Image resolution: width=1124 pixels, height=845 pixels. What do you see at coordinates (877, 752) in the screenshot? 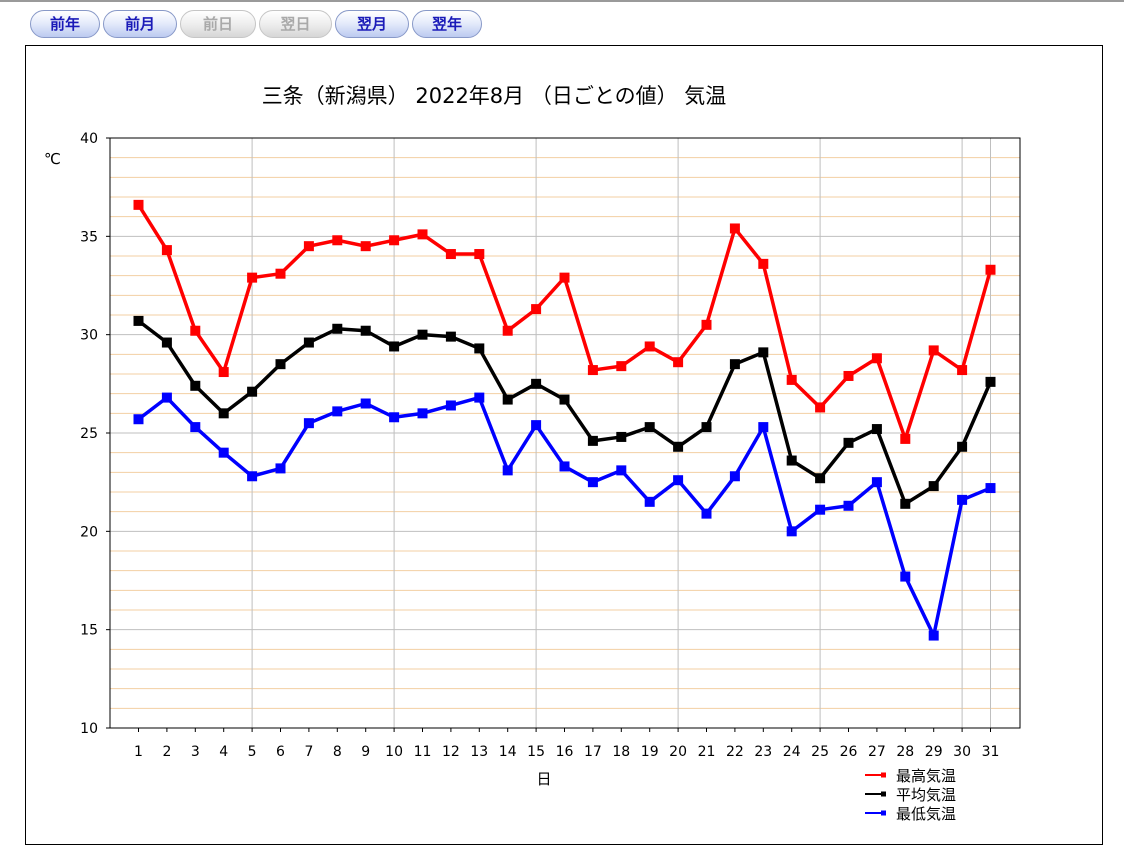
I see `x-tick-label: 27` at bounding box center [877, 752].